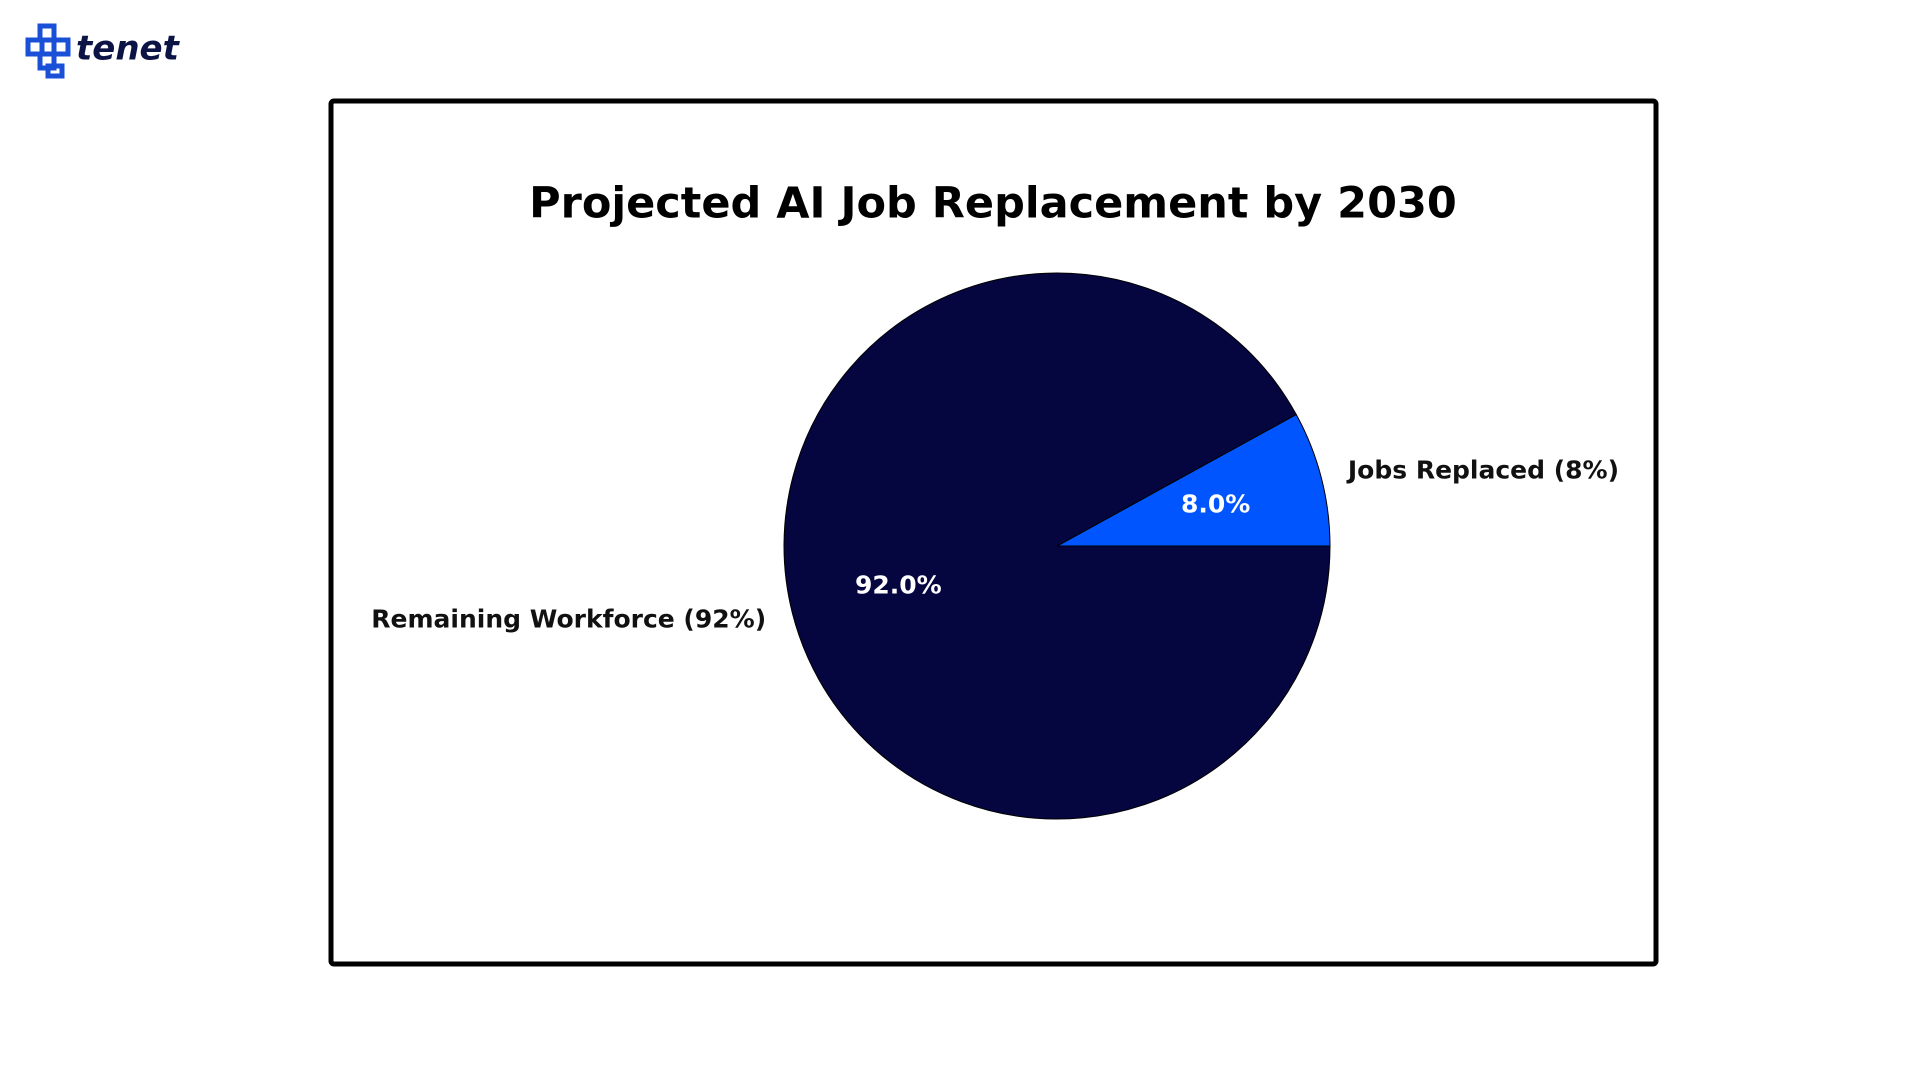 The width and height of the screenshot is (1920, 1080). Describe the element at coordinates (48, 51) in the screenshot. I see `logo-icon` at that location.